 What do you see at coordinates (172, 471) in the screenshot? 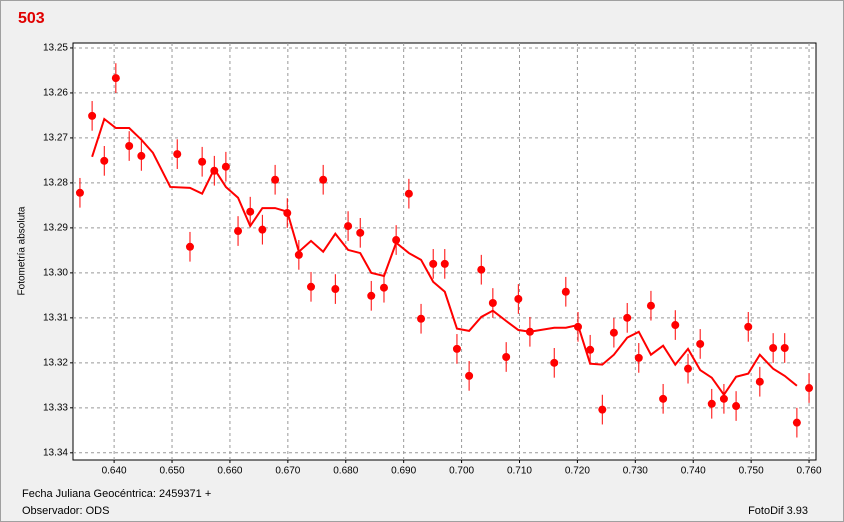
I see `x-tick-label: 0.650` at bounding box center [172, 471].